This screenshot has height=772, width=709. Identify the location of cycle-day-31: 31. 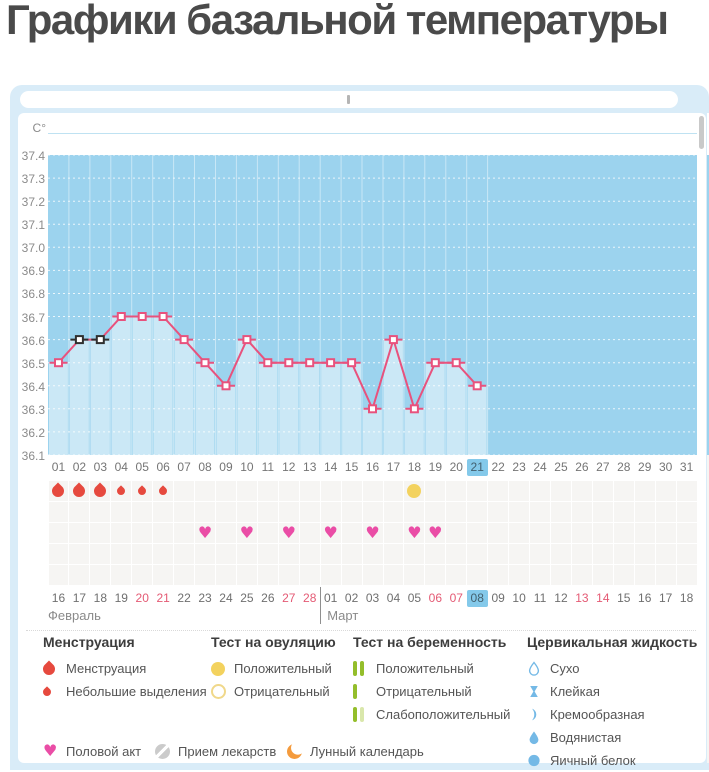
(686, 467).